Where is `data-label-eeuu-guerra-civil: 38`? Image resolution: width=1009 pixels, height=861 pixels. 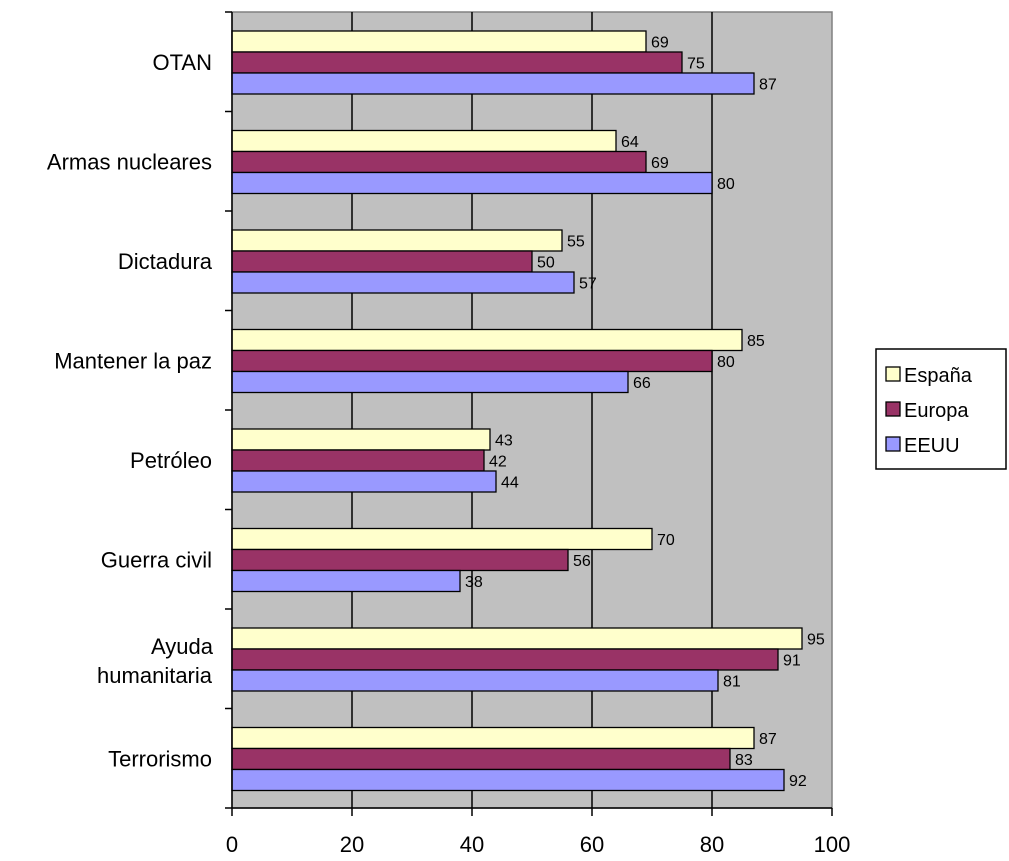 data-label-eeuu-guerra-civil: 38 is located at coordinates (474, 582).